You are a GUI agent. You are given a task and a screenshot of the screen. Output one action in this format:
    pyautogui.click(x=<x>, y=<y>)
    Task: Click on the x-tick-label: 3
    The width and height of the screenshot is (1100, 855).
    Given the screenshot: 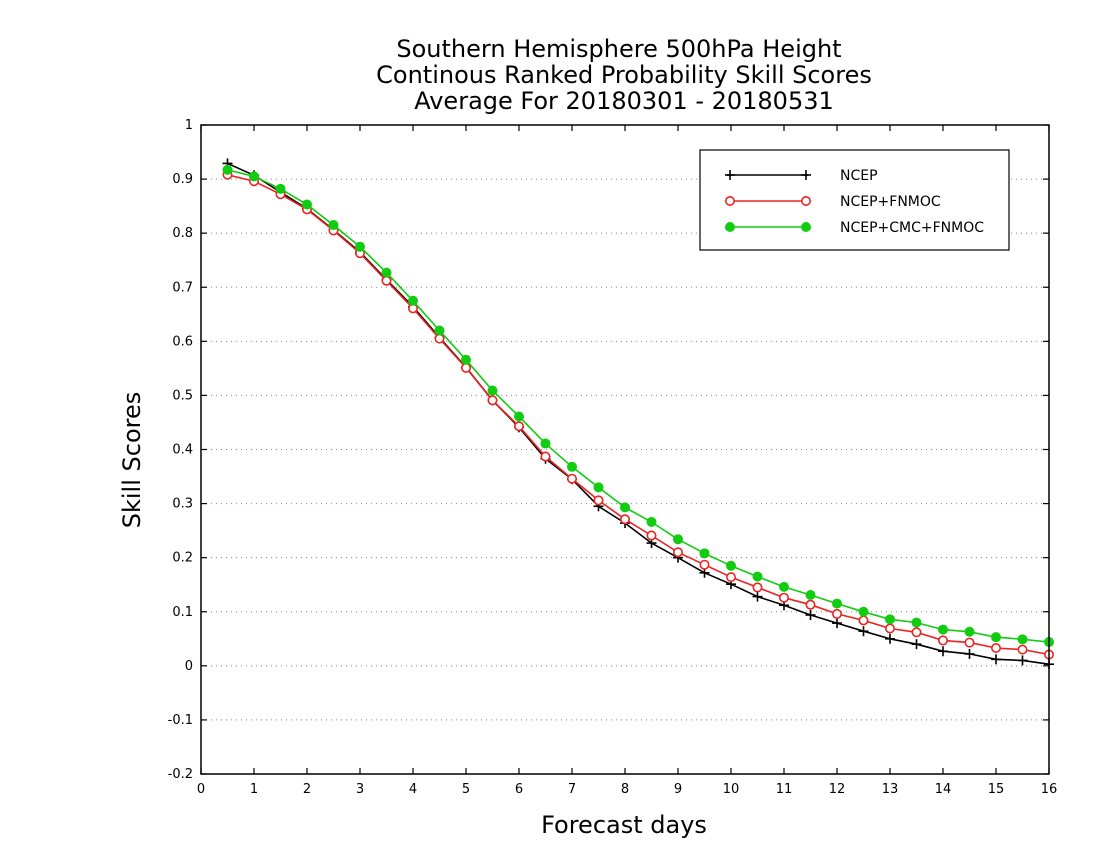 What is the action you would take?
    pyautogui.click(x=360, y=789)
    